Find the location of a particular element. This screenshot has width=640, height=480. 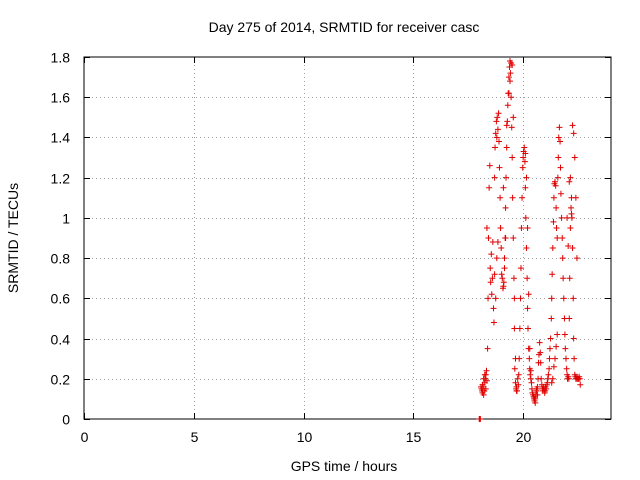

data-points is located at coordinates (530, 240).